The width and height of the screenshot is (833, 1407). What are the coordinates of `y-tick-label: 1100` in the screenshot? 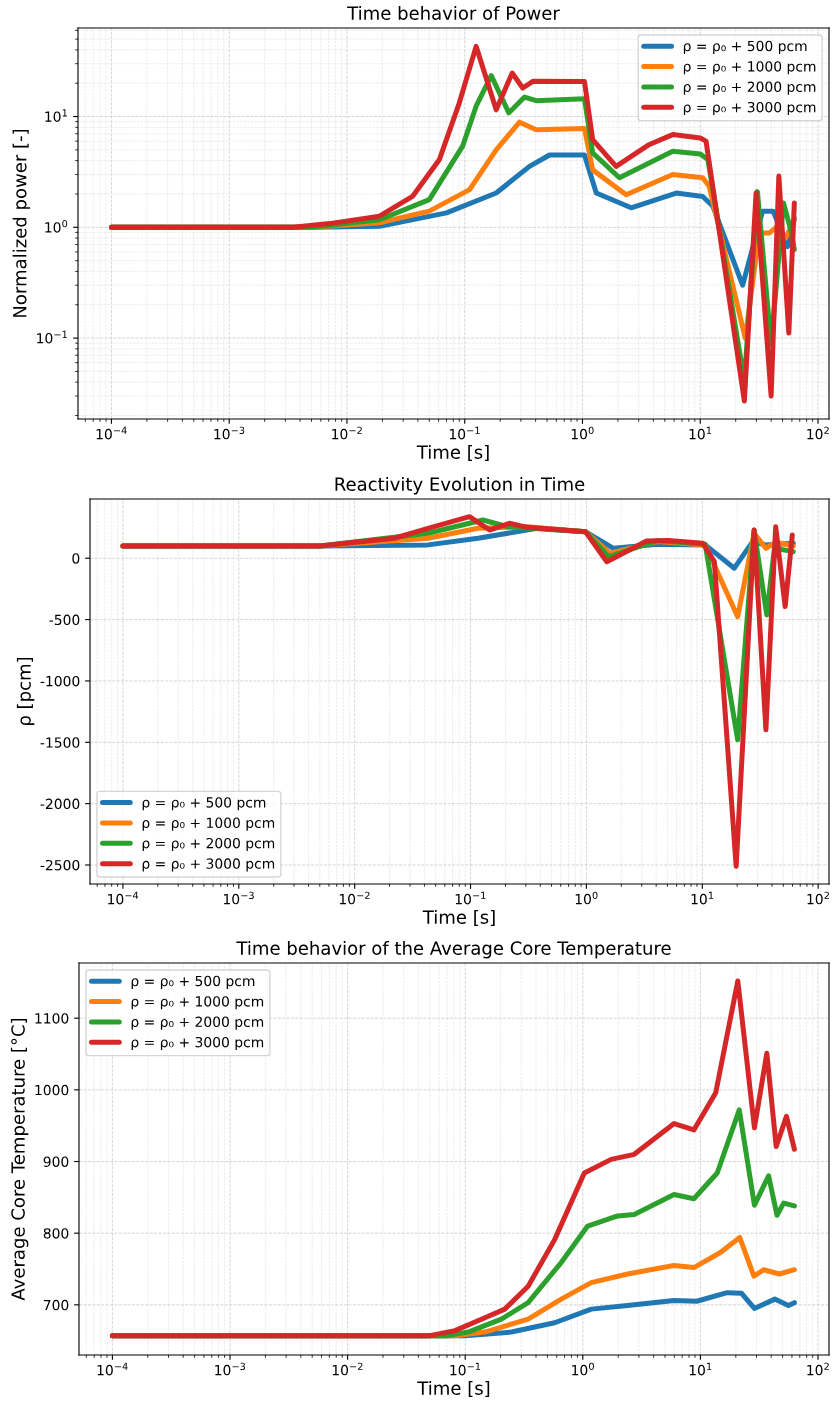 It's located at (52, 1018).